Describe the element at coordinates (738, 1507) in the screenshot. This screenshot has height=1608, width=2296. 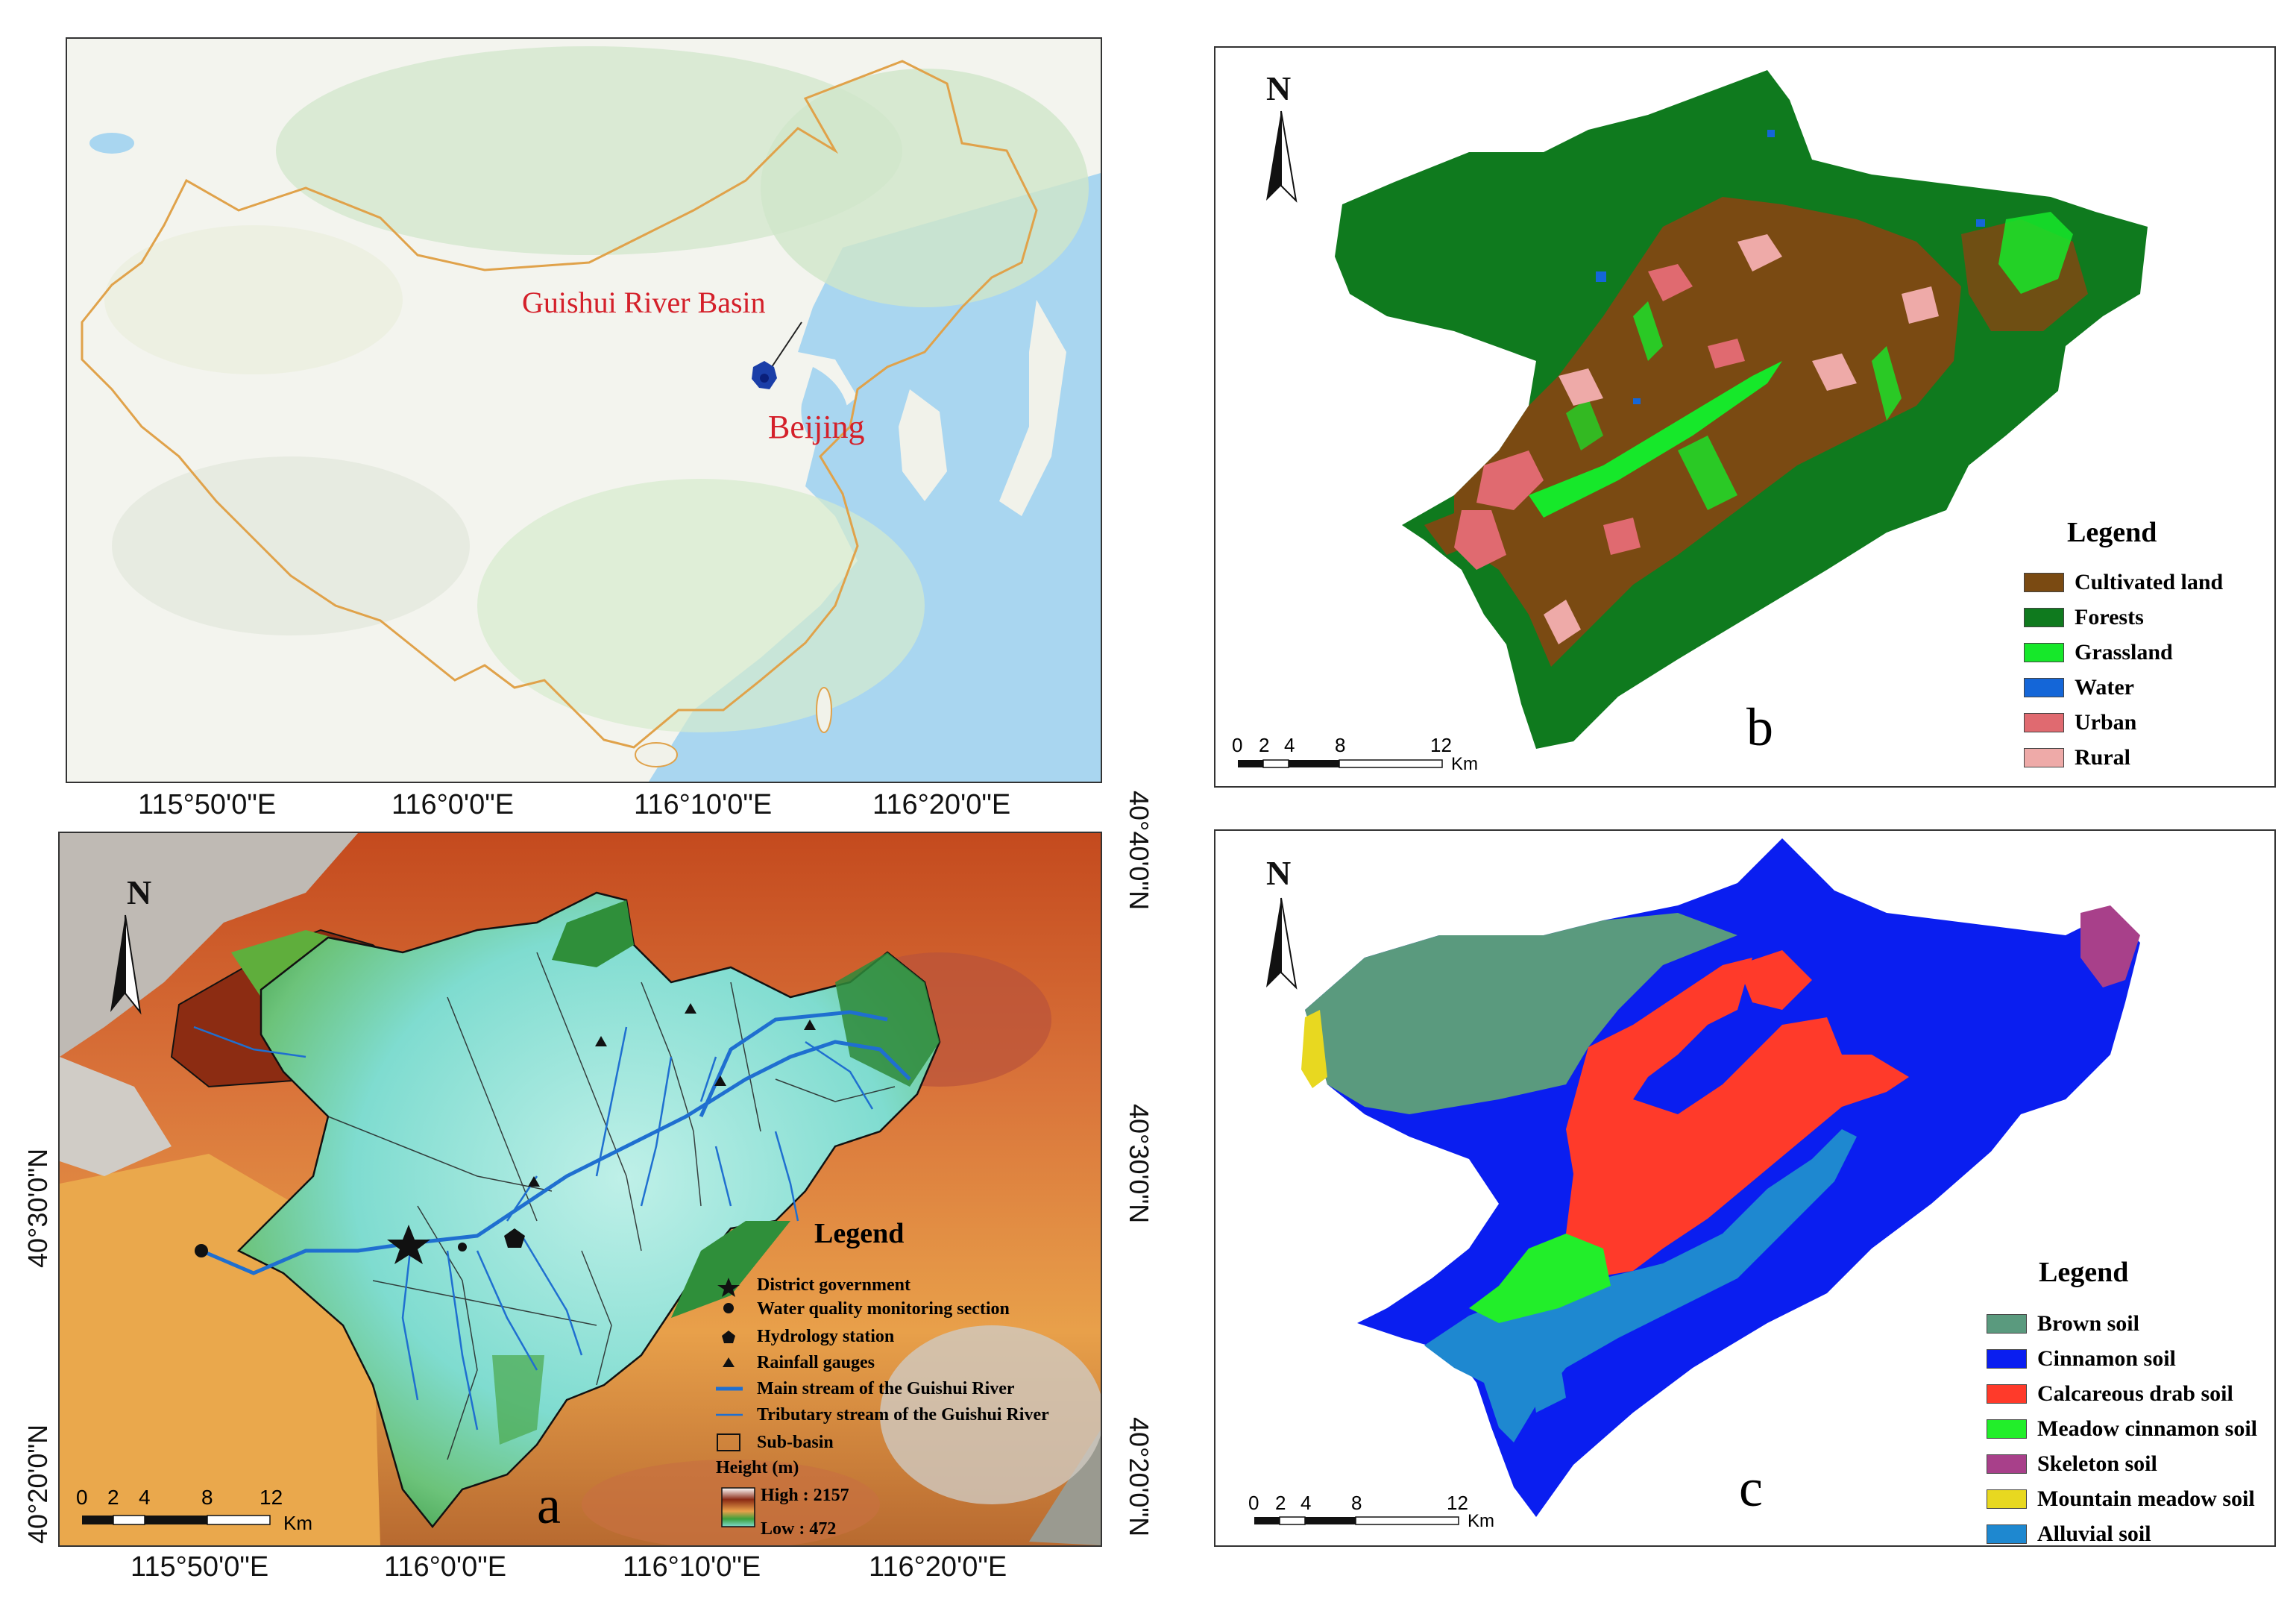
I see `height-ramp` at that location.